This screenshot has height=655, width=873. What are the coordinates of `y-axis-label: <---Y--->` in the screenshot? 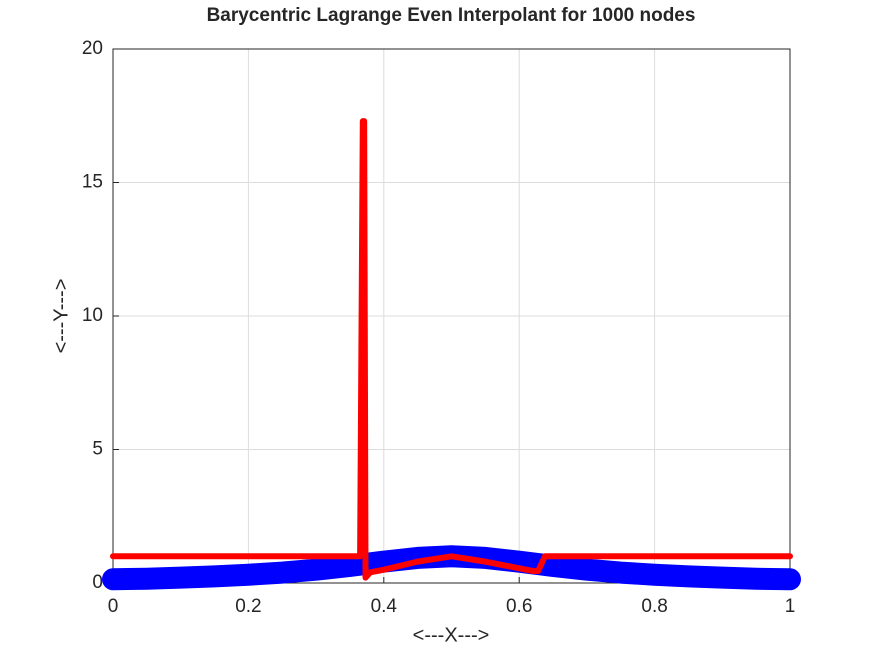 It's located at (61, 316).